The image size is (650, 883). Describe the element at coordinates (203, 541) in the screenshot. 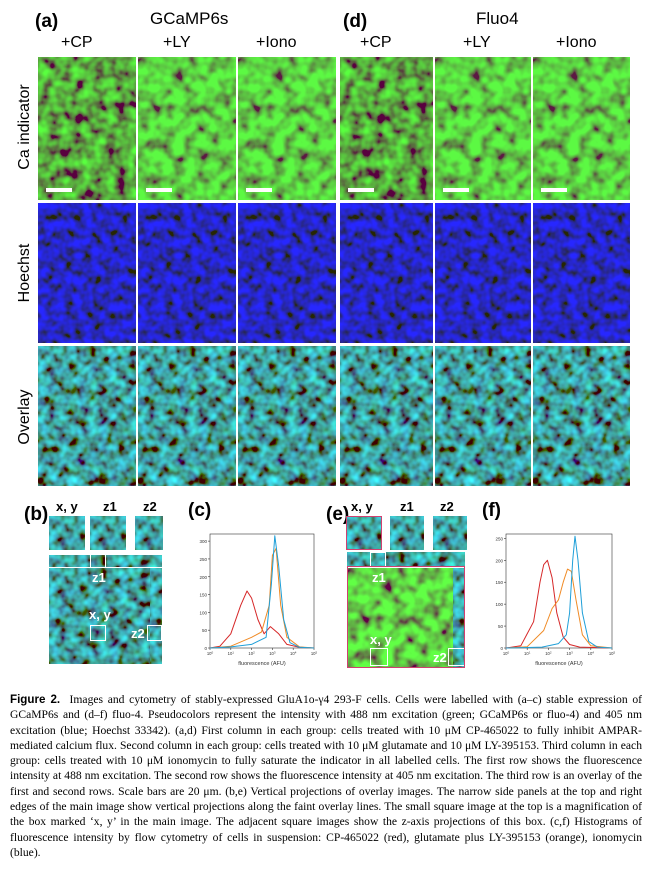

I see `y-tick-label: 300` at that location.